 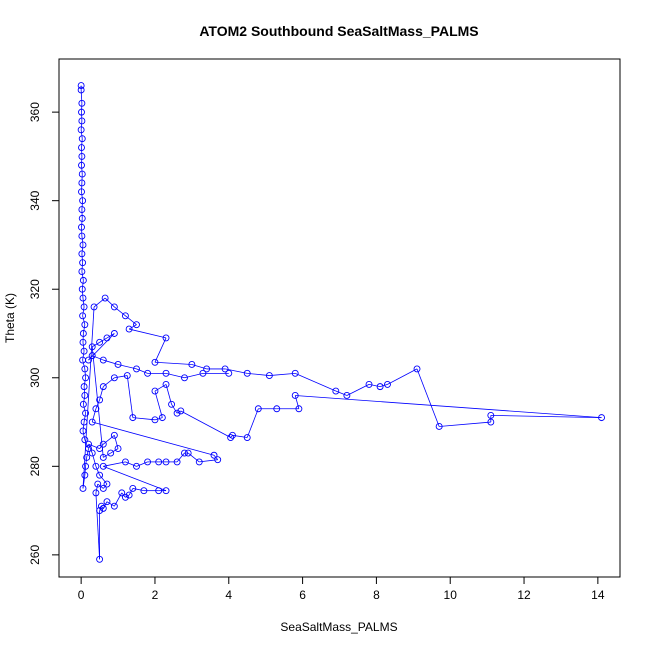 What do you see at coordinates (451, 595) in the screenshot?
I see `x-tick-label: 10` at bounding box center [451, 595].